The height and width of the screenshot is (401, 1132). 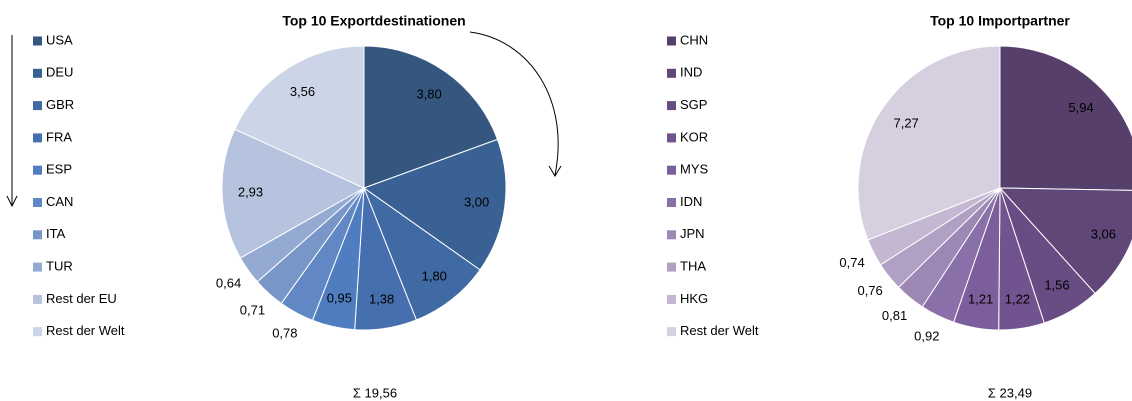 What do you see at coordinates (428, 93) in the screenshot?
I see `data-label: 3,80` at bounding box center [428, 93].